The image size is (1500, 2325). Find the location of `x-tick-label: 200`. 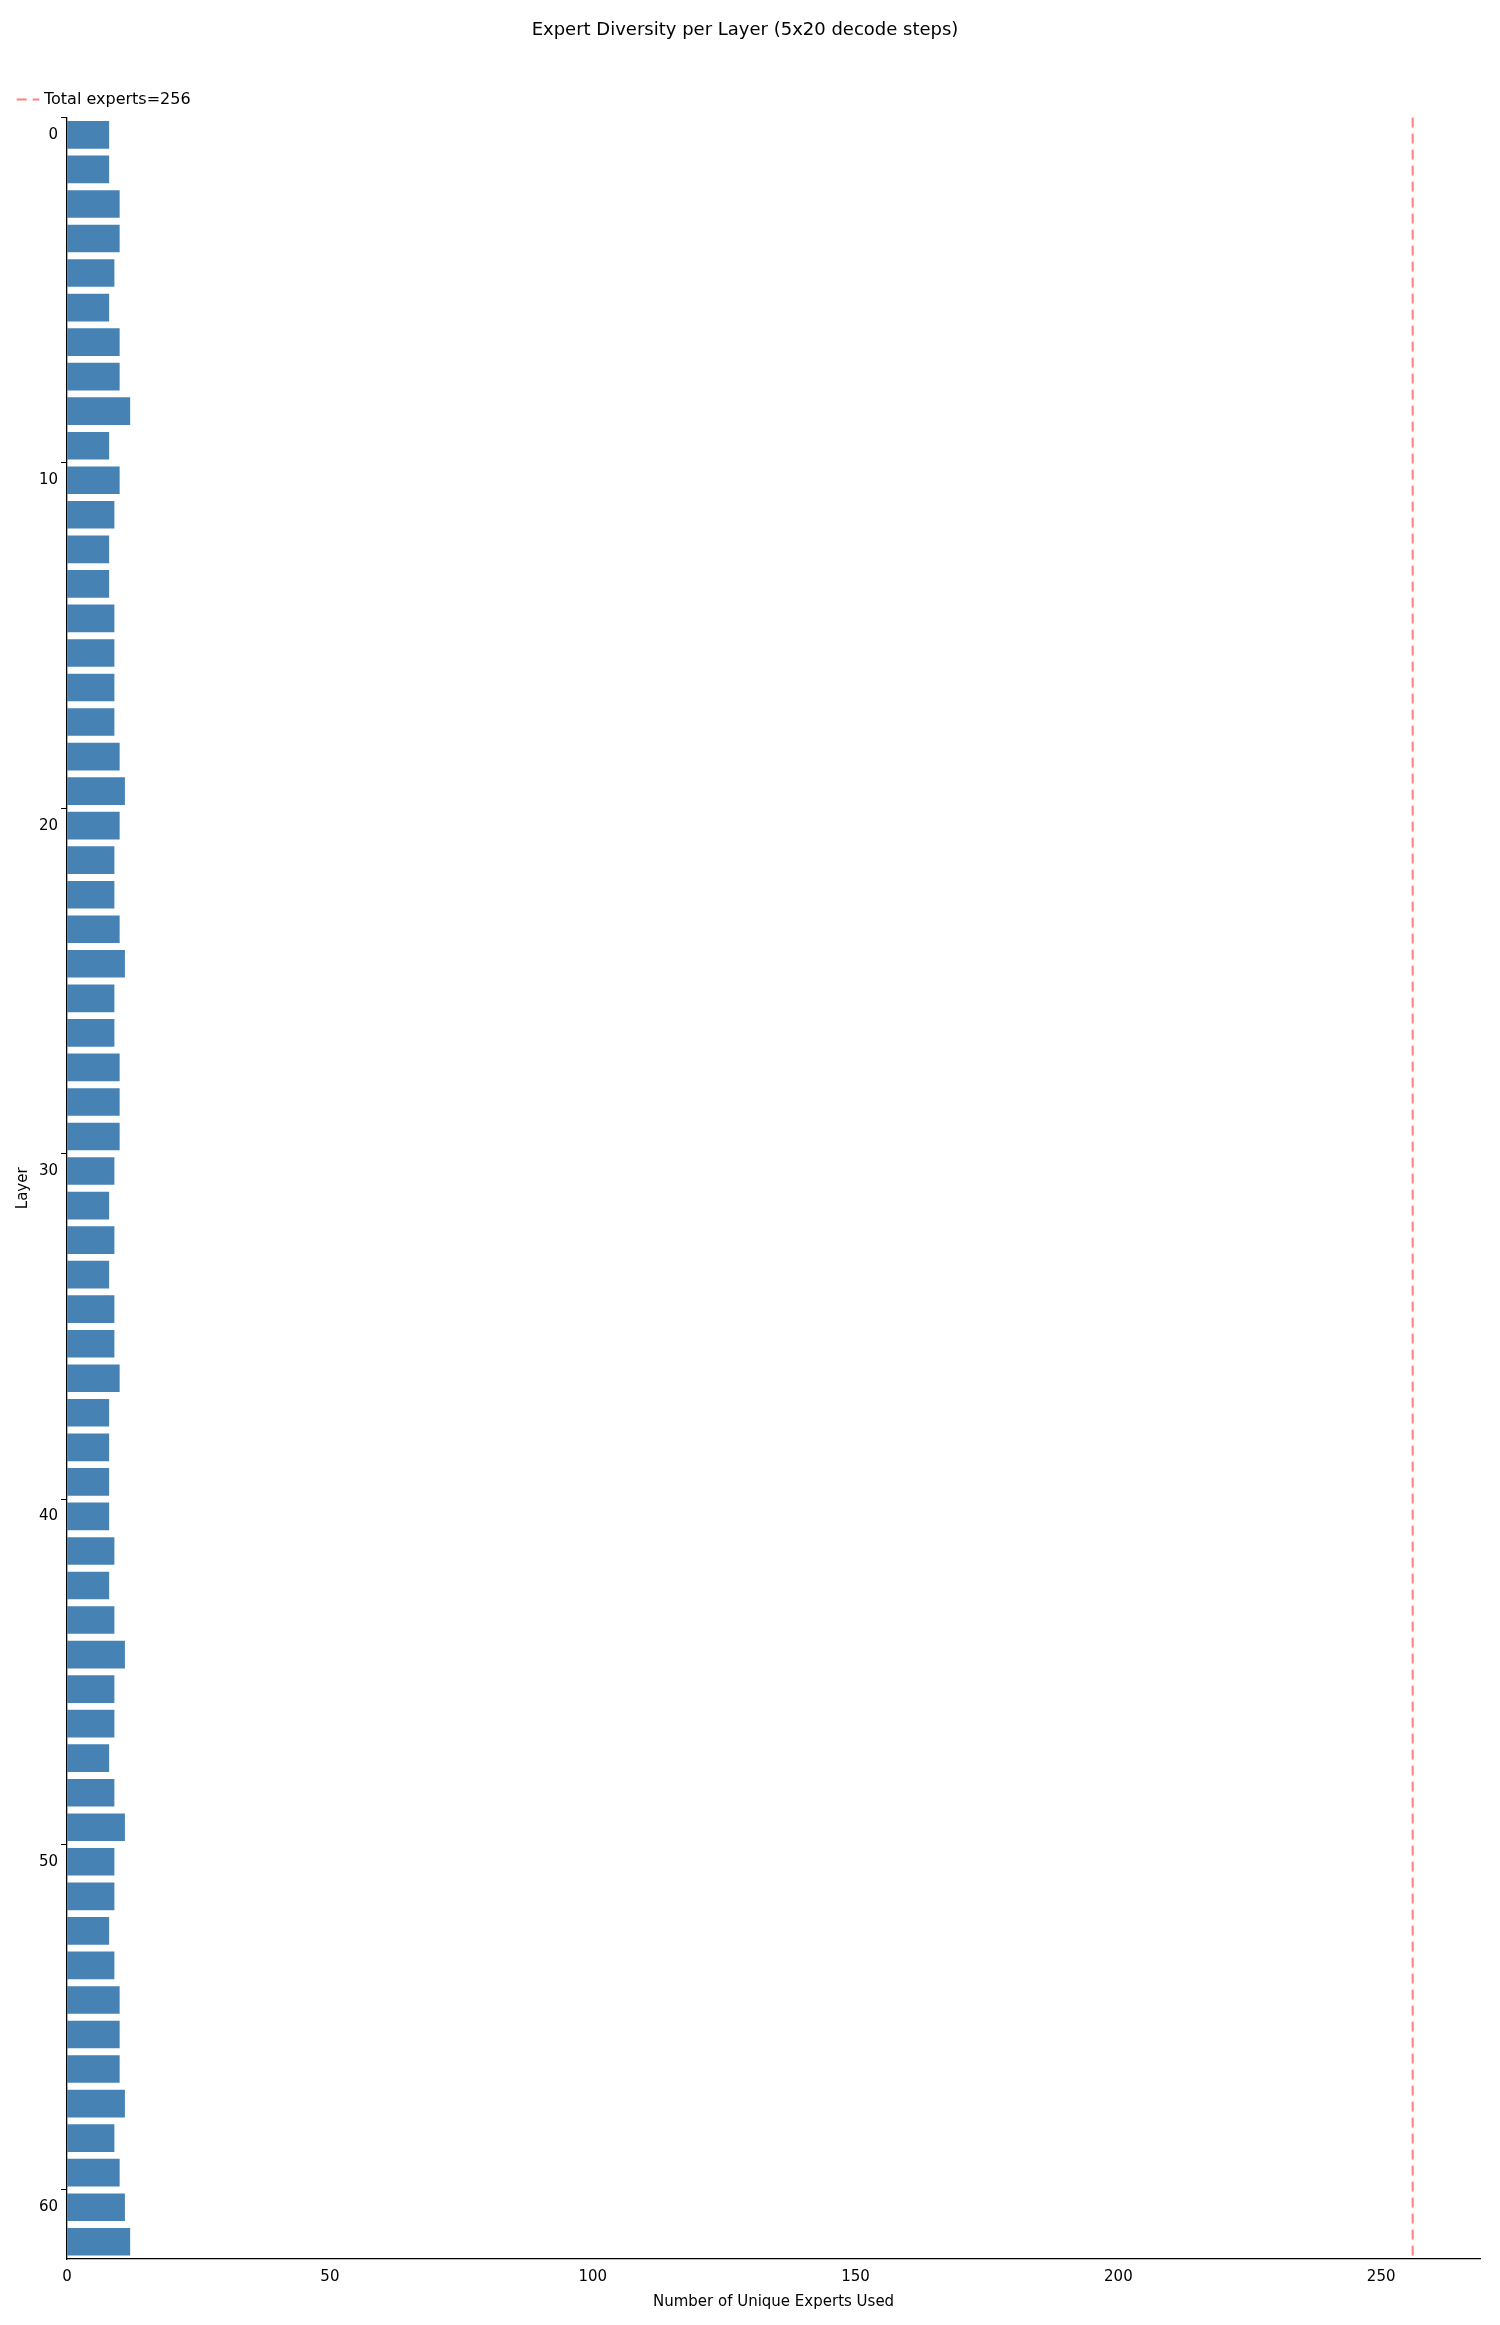

x-tick-label: 200 is located at coordinates (1118, 2275).